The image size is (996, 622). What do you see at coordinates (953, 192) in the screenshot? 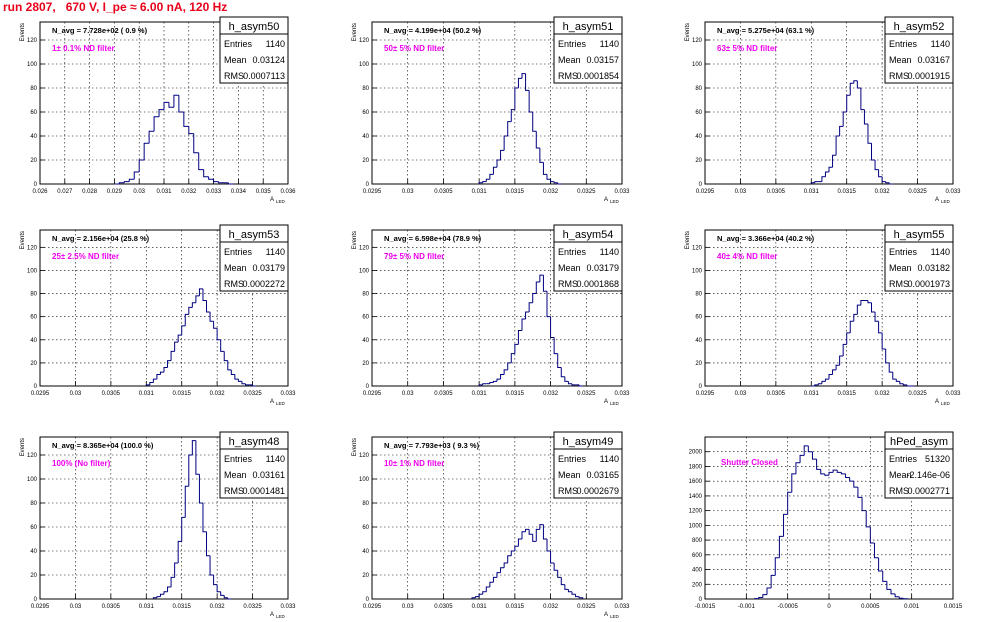
I see `x-tick-label: 0.033` at bounding box center [953, 192].